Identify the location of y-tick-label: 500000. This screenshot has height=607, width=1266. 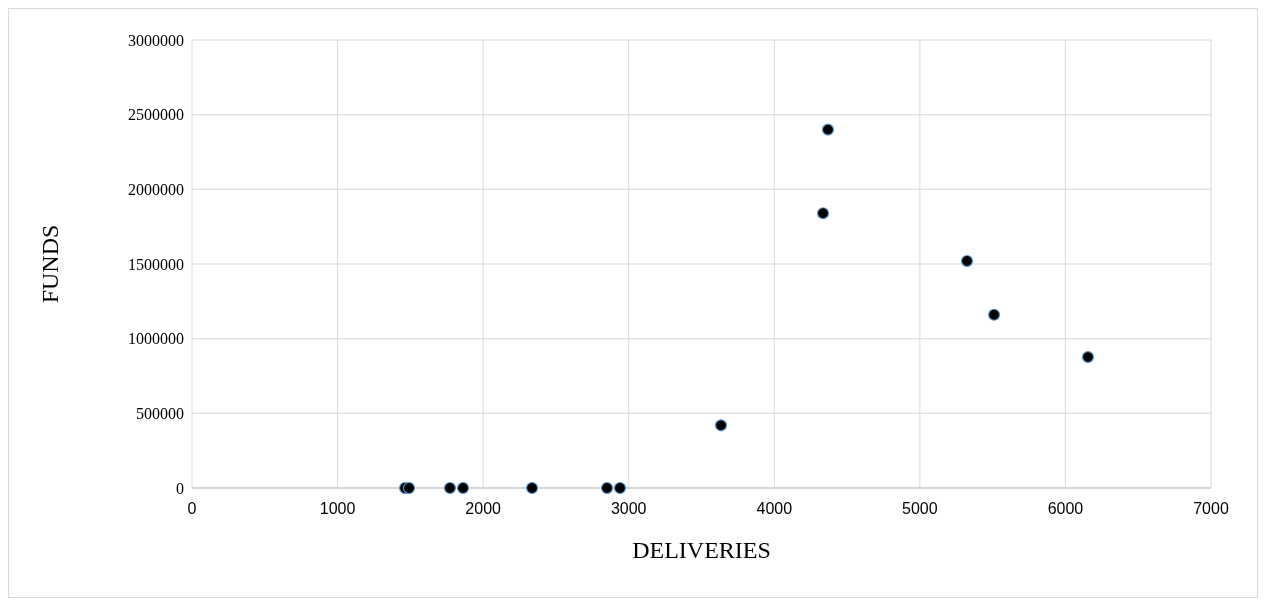
(160, 413).